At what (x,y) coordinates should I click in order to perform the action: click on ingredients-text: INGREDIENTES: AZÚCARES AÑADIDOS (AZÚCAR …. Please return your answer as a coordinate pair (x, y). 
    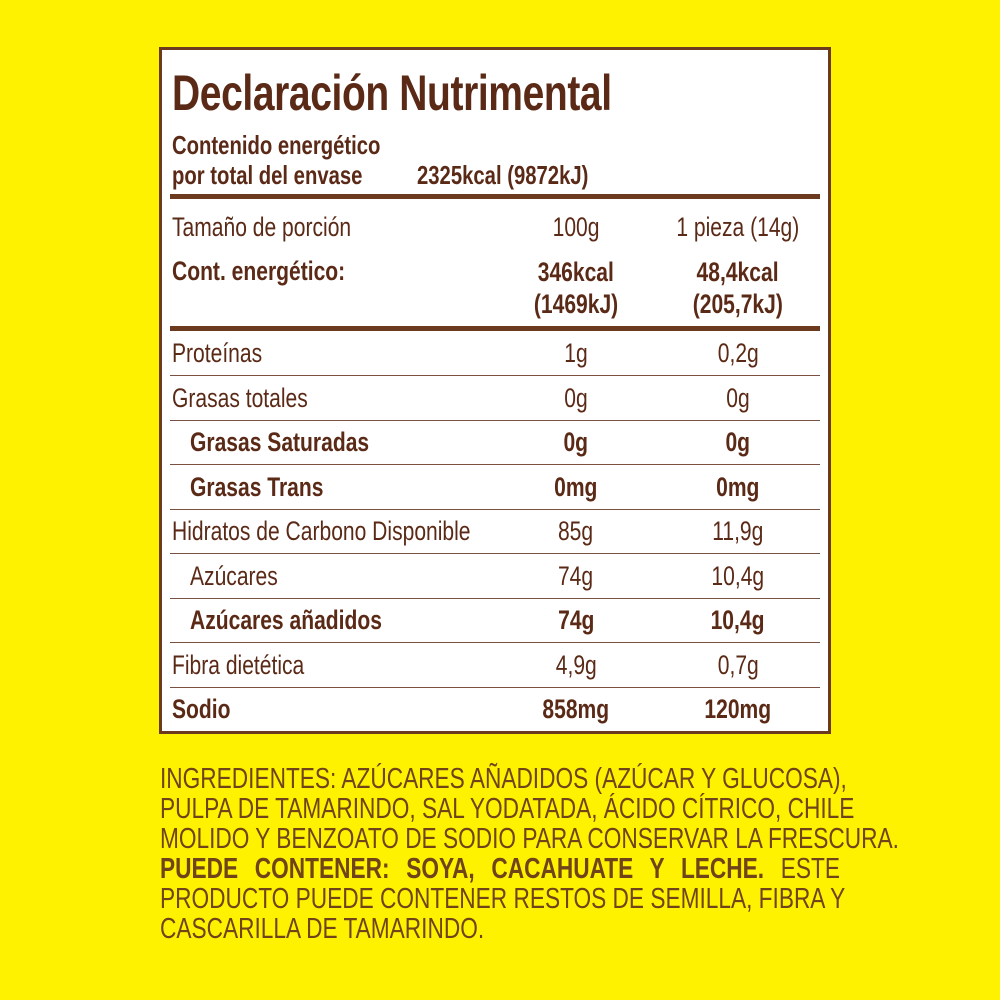
    Looking at the image, I should click on (529, 854).